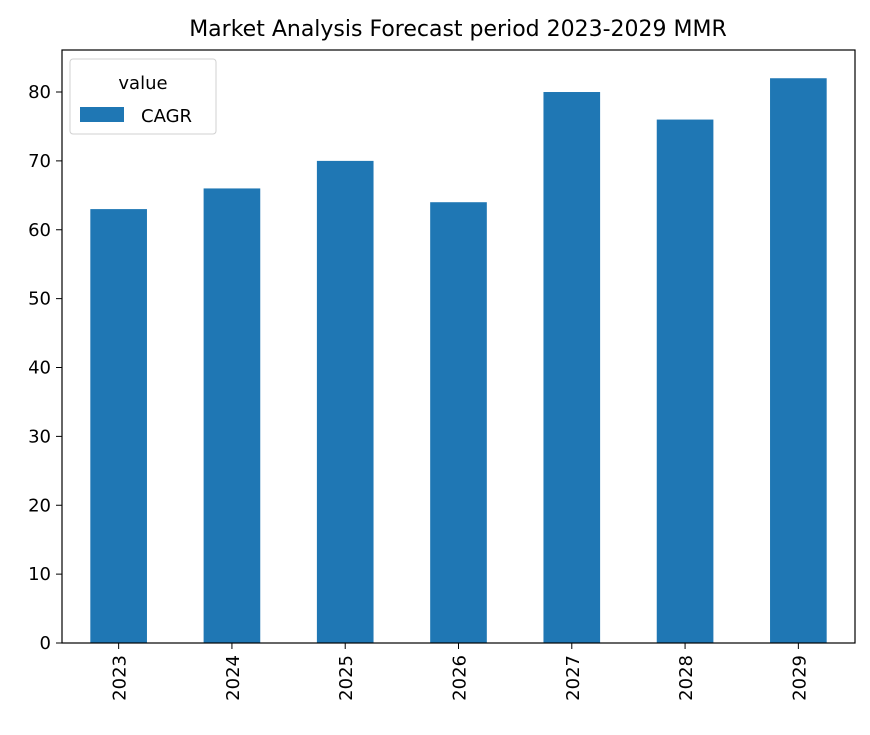 This screenshot has width=870, height=735. I want to click on bar-2025, so click(345, 402).